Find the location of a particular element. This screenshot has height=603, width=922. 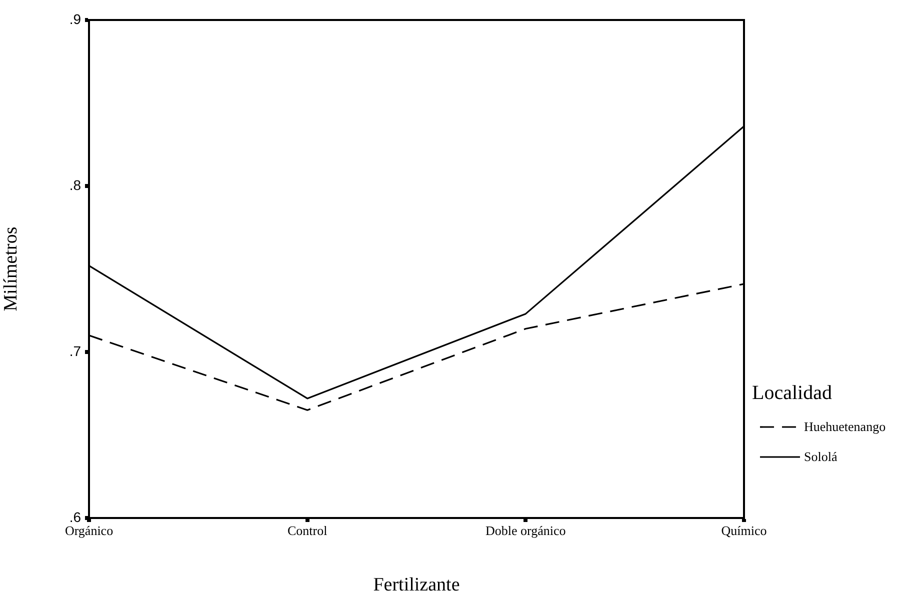

x-tick-label: Orgánico is located at coordinates (89, 530).